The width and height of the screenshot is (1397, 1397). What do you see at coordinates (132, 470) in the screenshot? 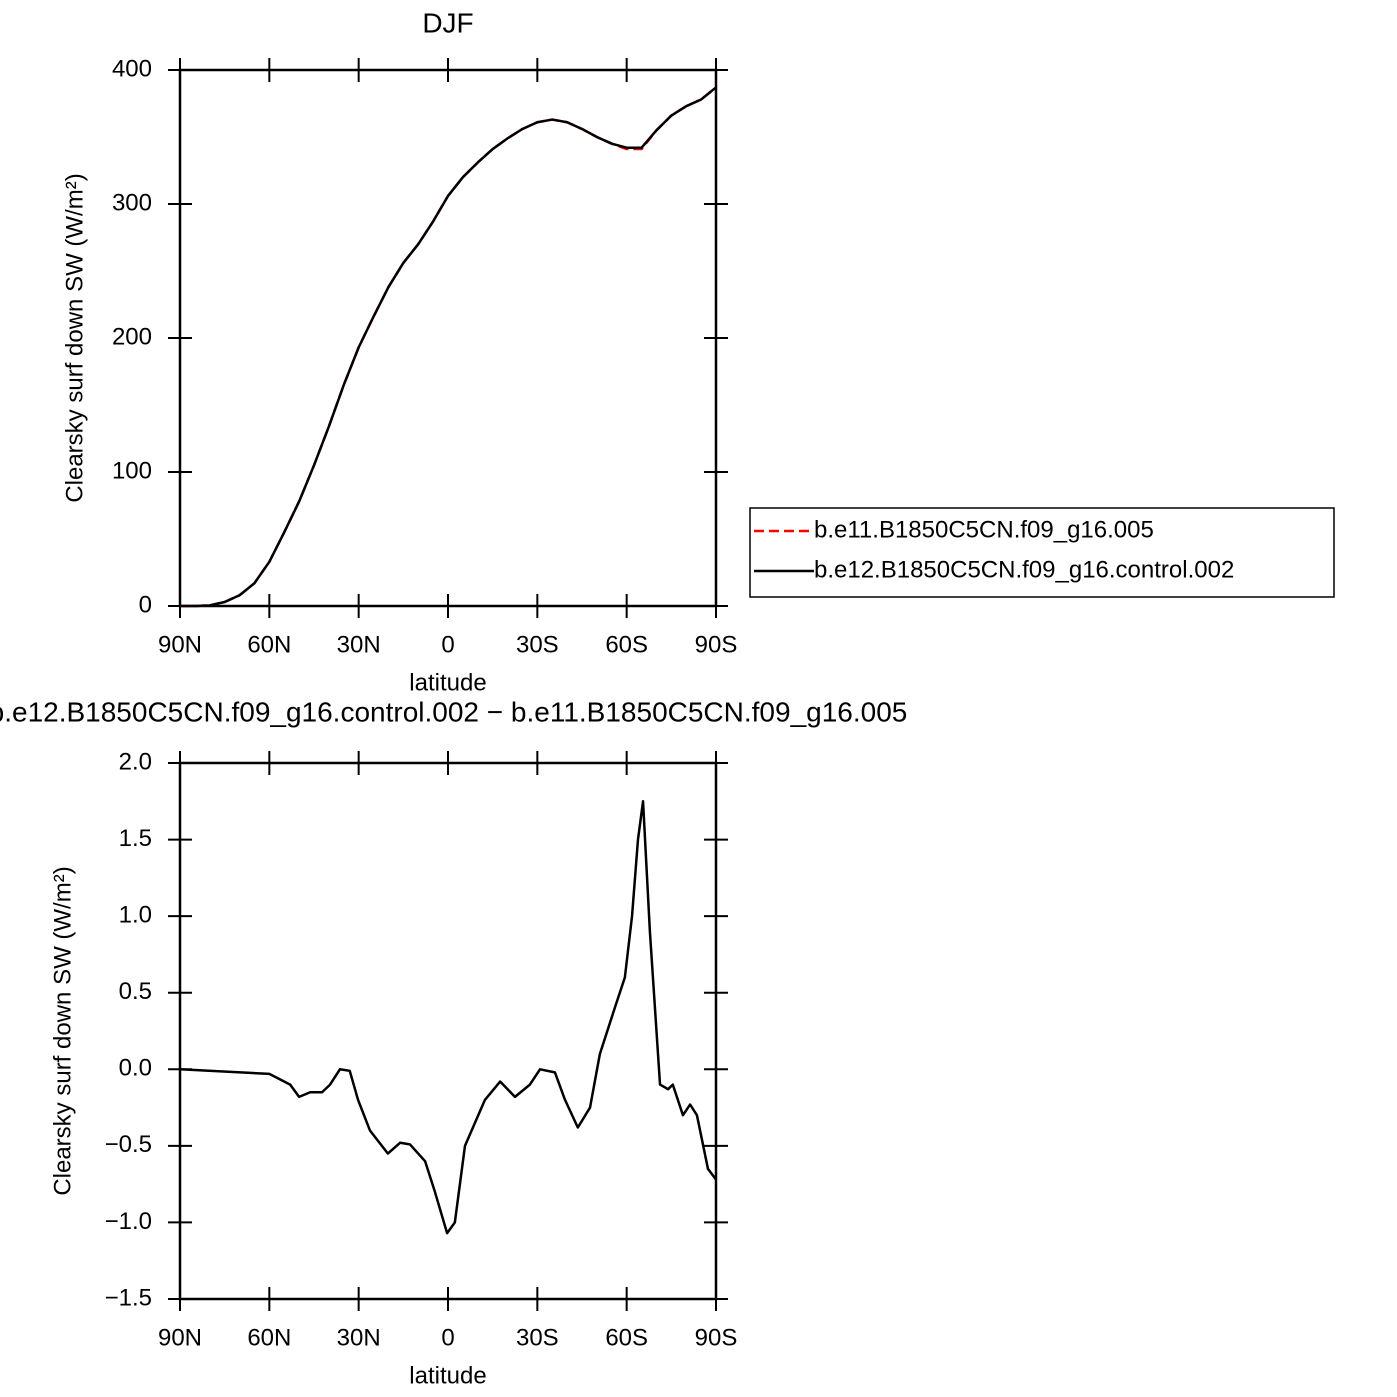
I see `y-tick-label: 100` at bounding box center [132, 470].